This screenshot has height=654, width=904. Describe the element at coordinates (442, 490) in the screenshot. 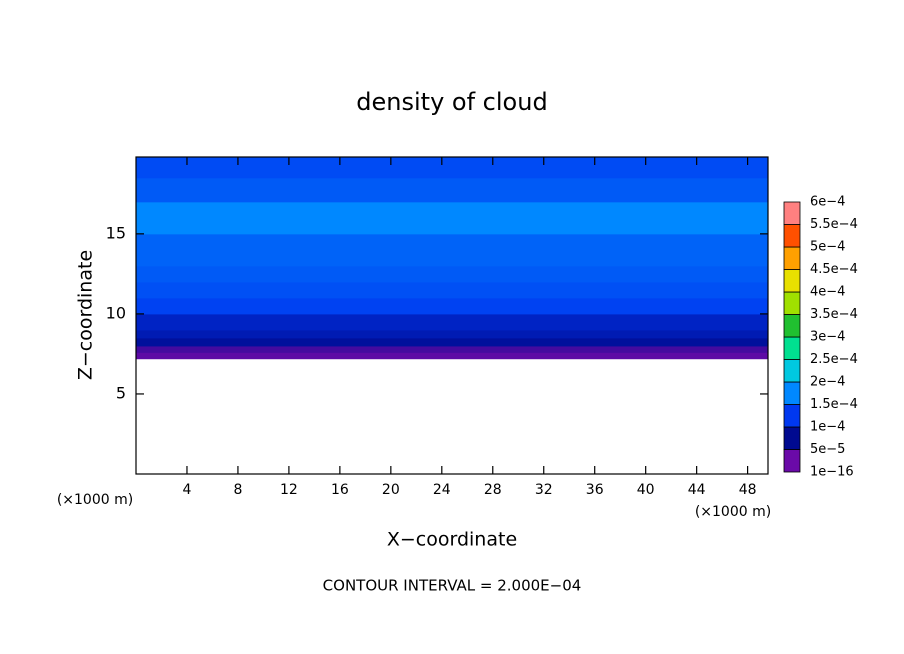

I see `x-tick-label: 24` at that location.